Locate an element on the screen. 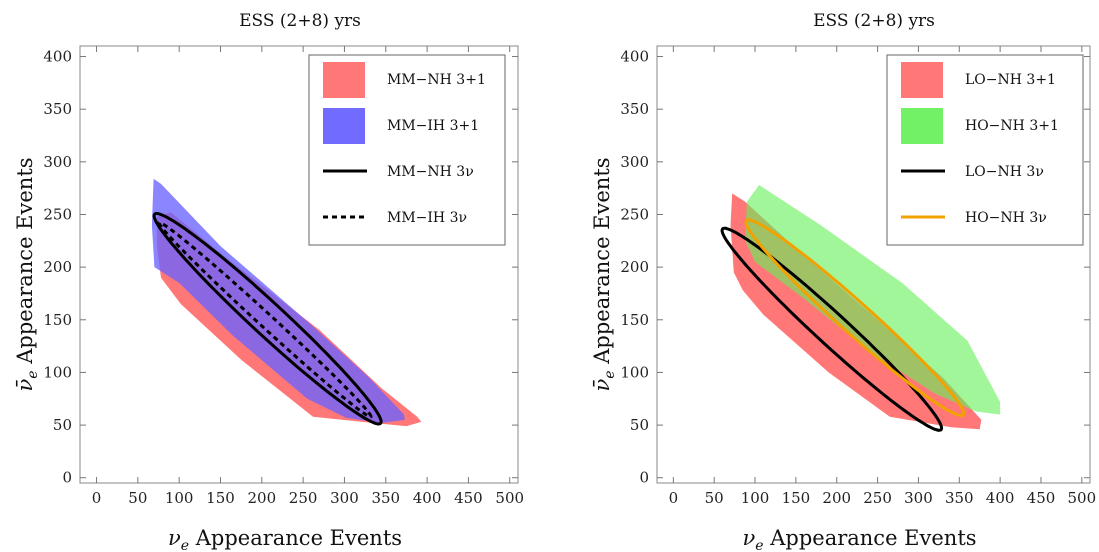  legend-label: MM−NH 3ν is located at coordinates (430, 172).